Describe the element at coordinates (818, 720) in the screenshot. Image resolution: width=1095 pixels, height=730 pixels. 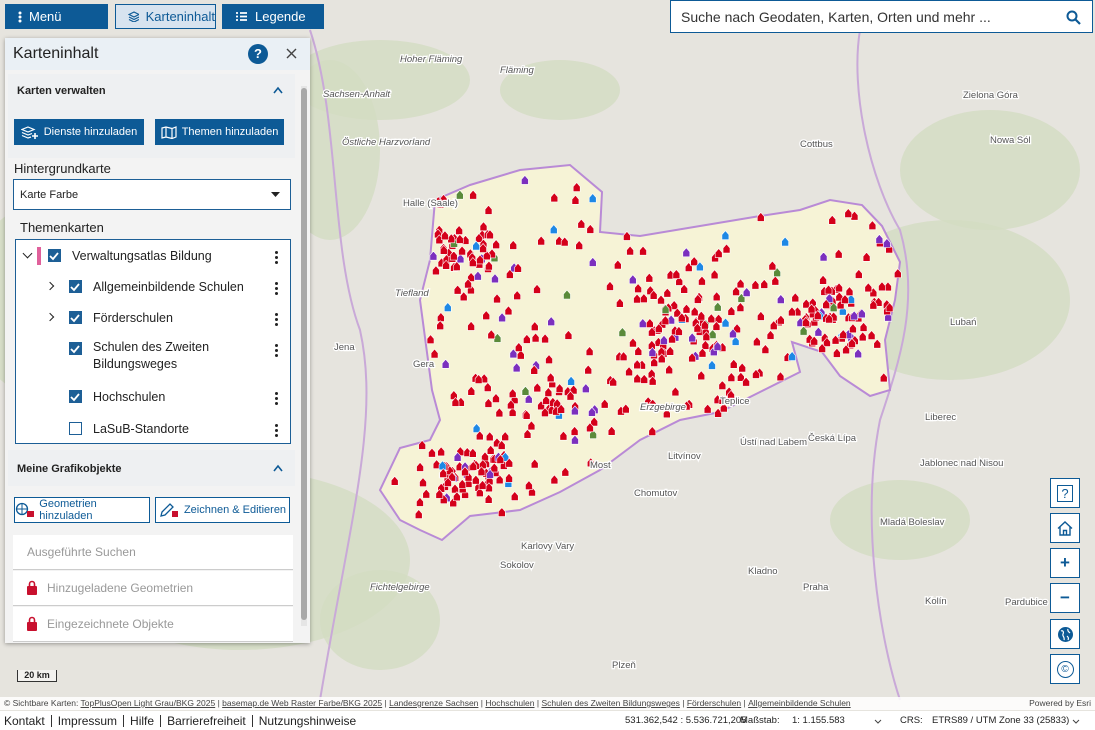
I see `scale-value: 1: 1.155.583` at that location.